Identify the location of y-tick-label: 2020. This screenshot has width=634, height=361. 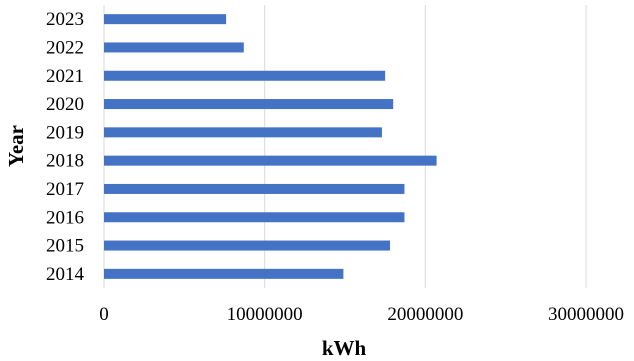
(65, 104).